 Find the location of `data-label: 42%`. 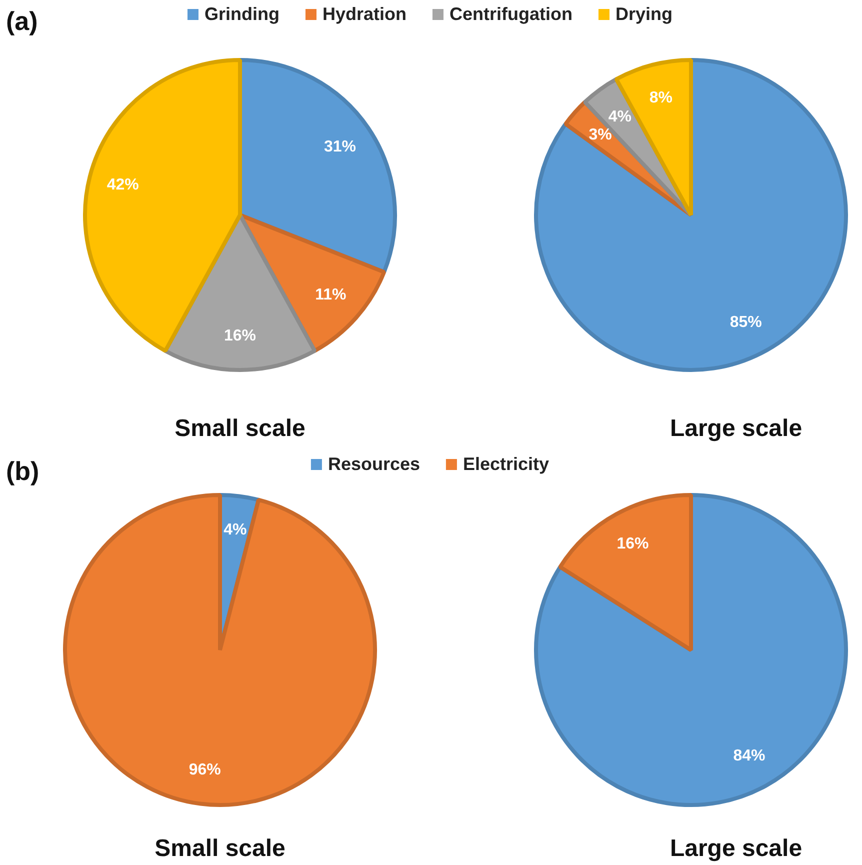

data-label: 42% is located at coordinates (122, 185).